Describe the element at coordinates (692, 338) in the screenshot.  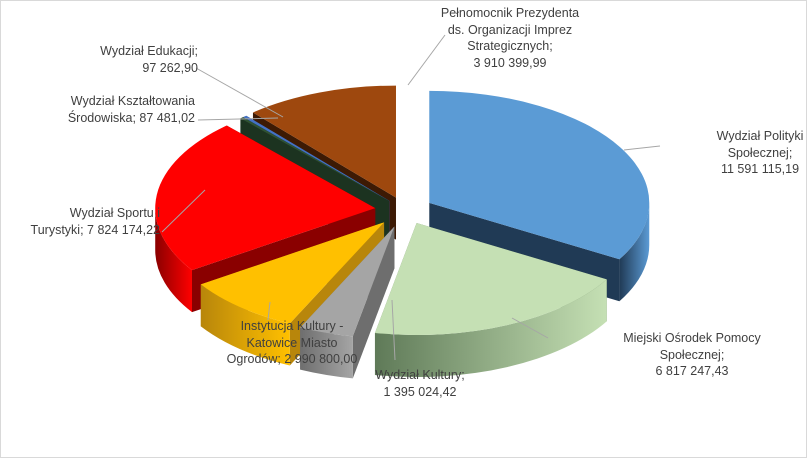
I see `data-label-line: Miejski Ośrodek Pomocy` at that location.